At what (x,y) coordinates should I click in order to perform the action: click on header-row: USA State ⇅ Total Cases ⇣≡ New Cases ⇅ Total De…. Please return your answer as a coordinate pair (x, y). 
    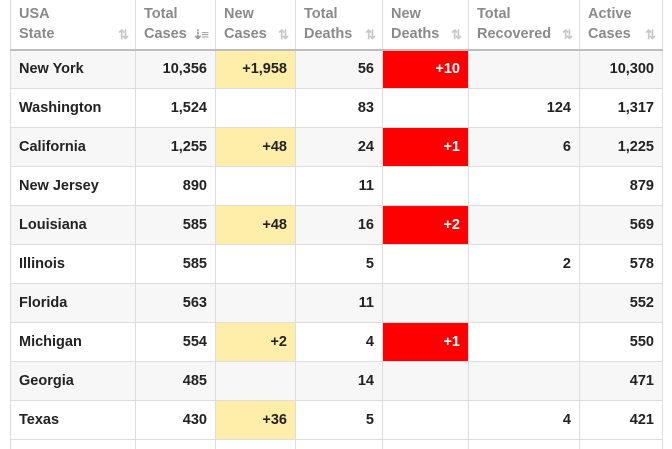
    Looking at the image, I should click on (336, 25).